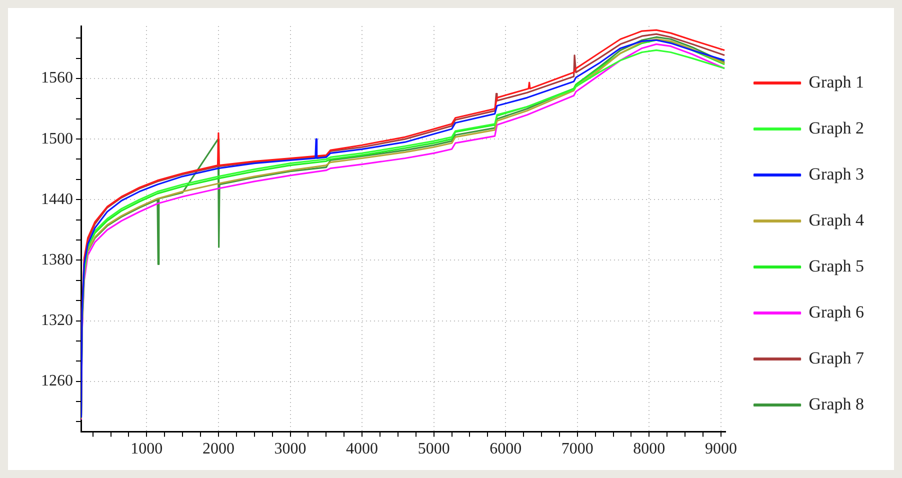 Image resolution: width=902 pixels, height=478 pixels. I want to click on x-tick-label: 5000, so click(434, 449).